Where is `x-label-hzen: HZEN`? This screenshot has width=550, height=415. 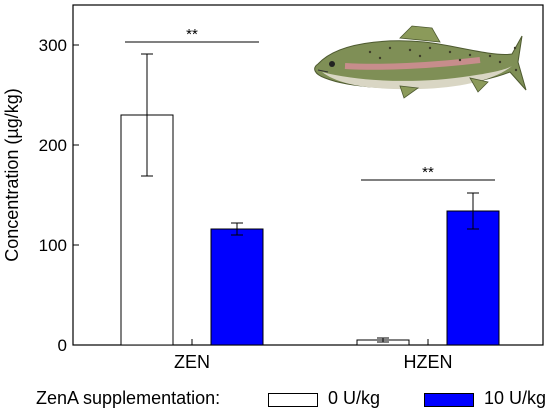
x-label-hzen: HZEN is located at coordinates (428, 362).